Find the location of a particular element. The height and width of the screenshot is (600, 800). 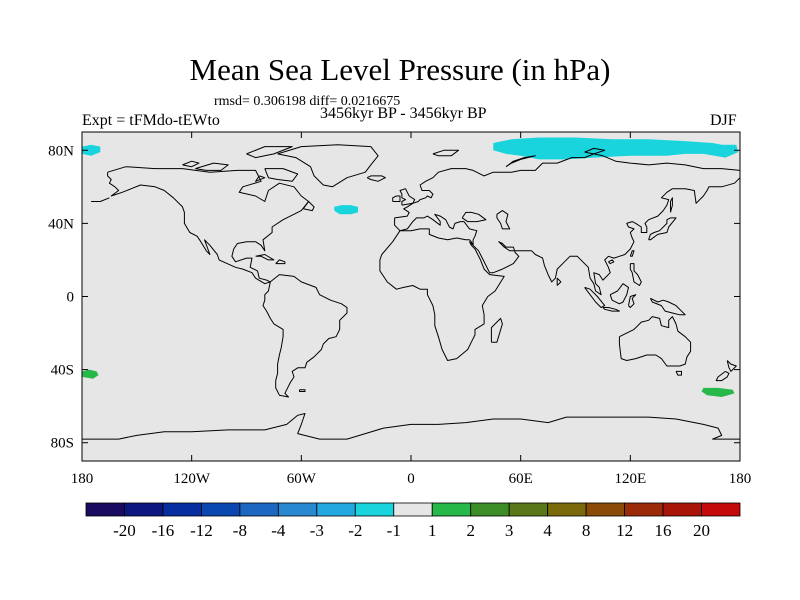

coastline-new-guinea is located at coordinates (667, 306).